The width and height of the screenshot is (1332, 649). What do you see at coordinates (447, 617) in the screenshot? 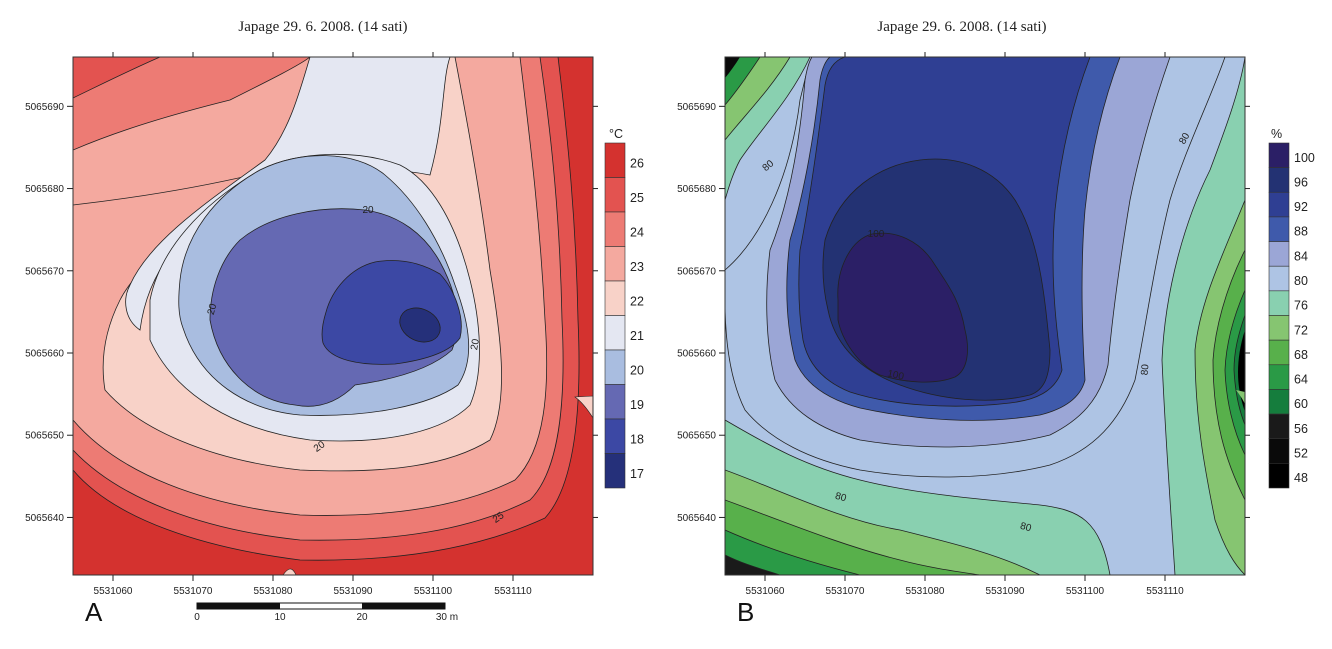
I see `scale-bar-label: 30 m` at bounding box center [447, 617].